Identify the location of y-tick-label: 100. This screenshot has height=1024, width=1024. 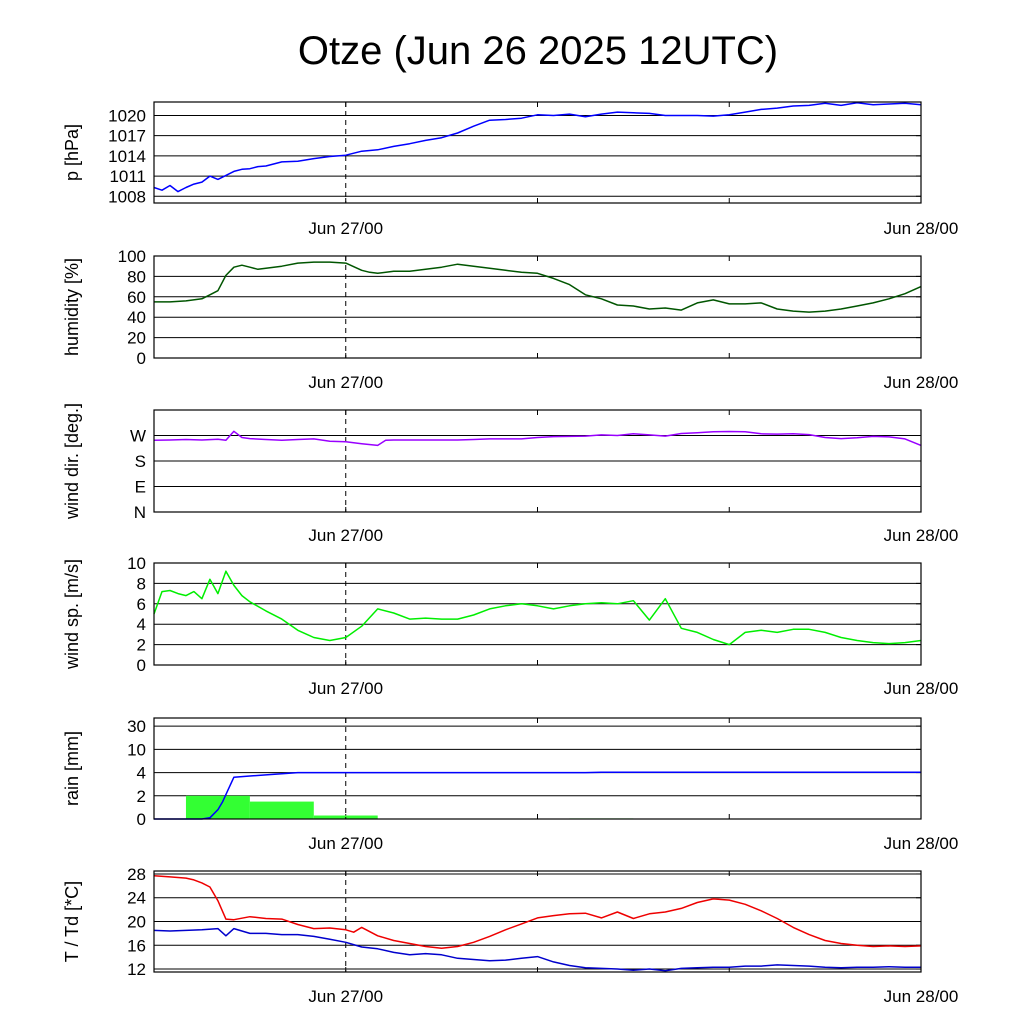
(132, 256).